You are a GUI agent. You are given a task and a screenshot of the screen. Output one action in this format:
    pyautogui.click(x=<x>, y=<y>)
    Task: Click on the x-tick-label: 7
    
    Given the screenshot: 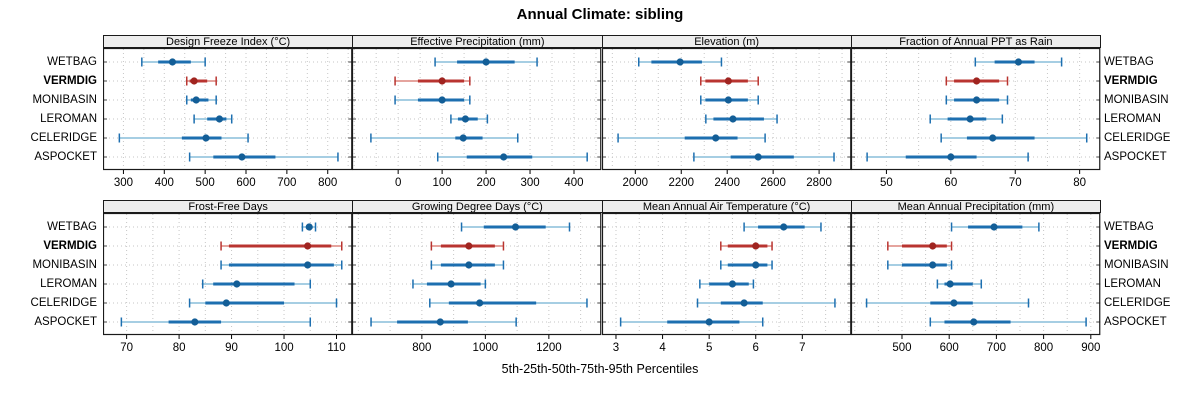 What is the action you would take?
    pyautogui.click(x=802, y=348)
    